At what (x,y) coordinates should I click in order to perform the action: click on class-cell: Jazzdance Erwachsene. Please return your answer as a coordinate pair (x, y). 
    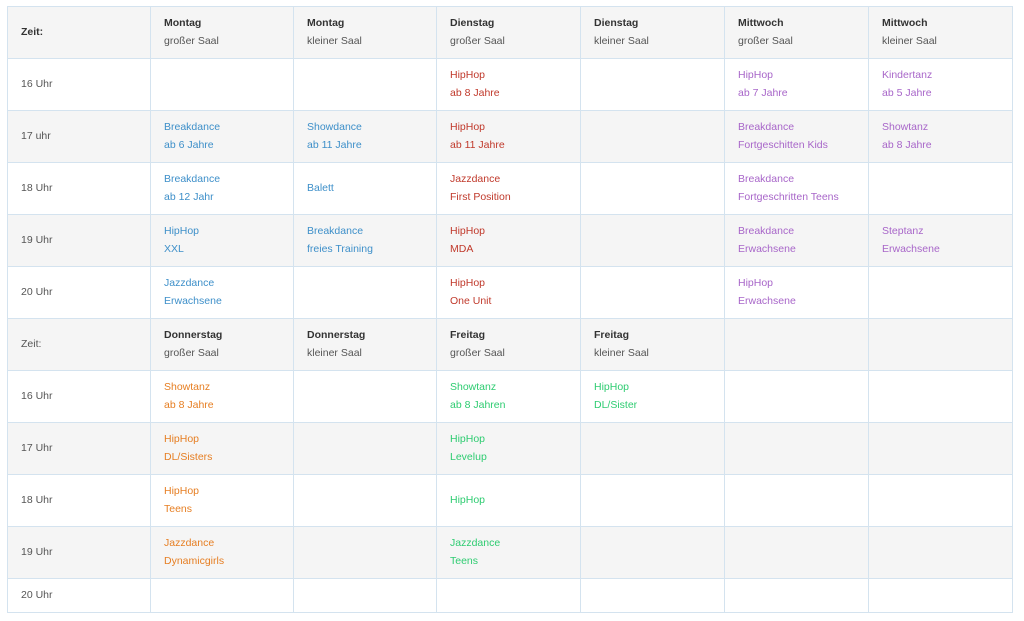
    Looking at the image, I should click on (222, 292).